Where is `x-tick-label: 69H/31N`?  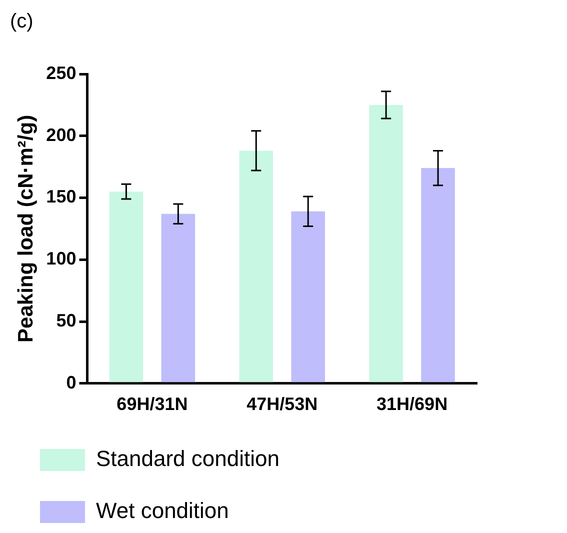
x-tick-label: 69H/31N is located at coordinates (152, 404).